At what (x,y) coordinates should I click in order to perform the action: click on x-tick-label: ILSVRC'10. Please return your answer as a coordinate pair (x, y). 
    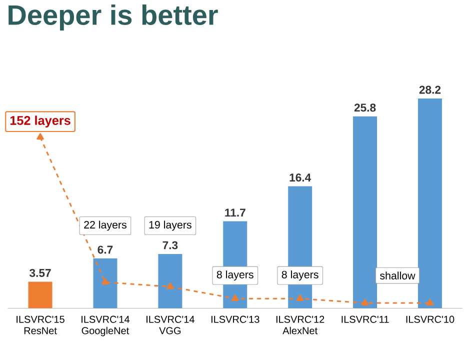
    Looking at the image, I should click on (430, 320).